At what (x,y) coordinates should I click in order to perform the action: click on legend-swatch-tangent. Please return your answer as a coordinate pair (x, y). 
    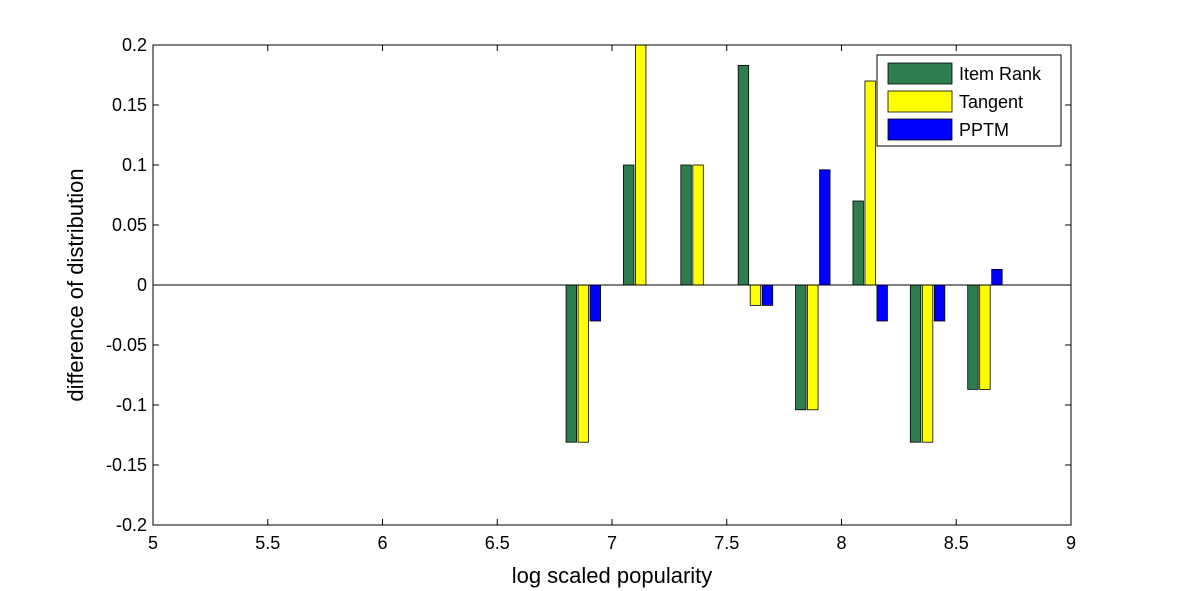
    Looking at the image, I should click on (920, 101).